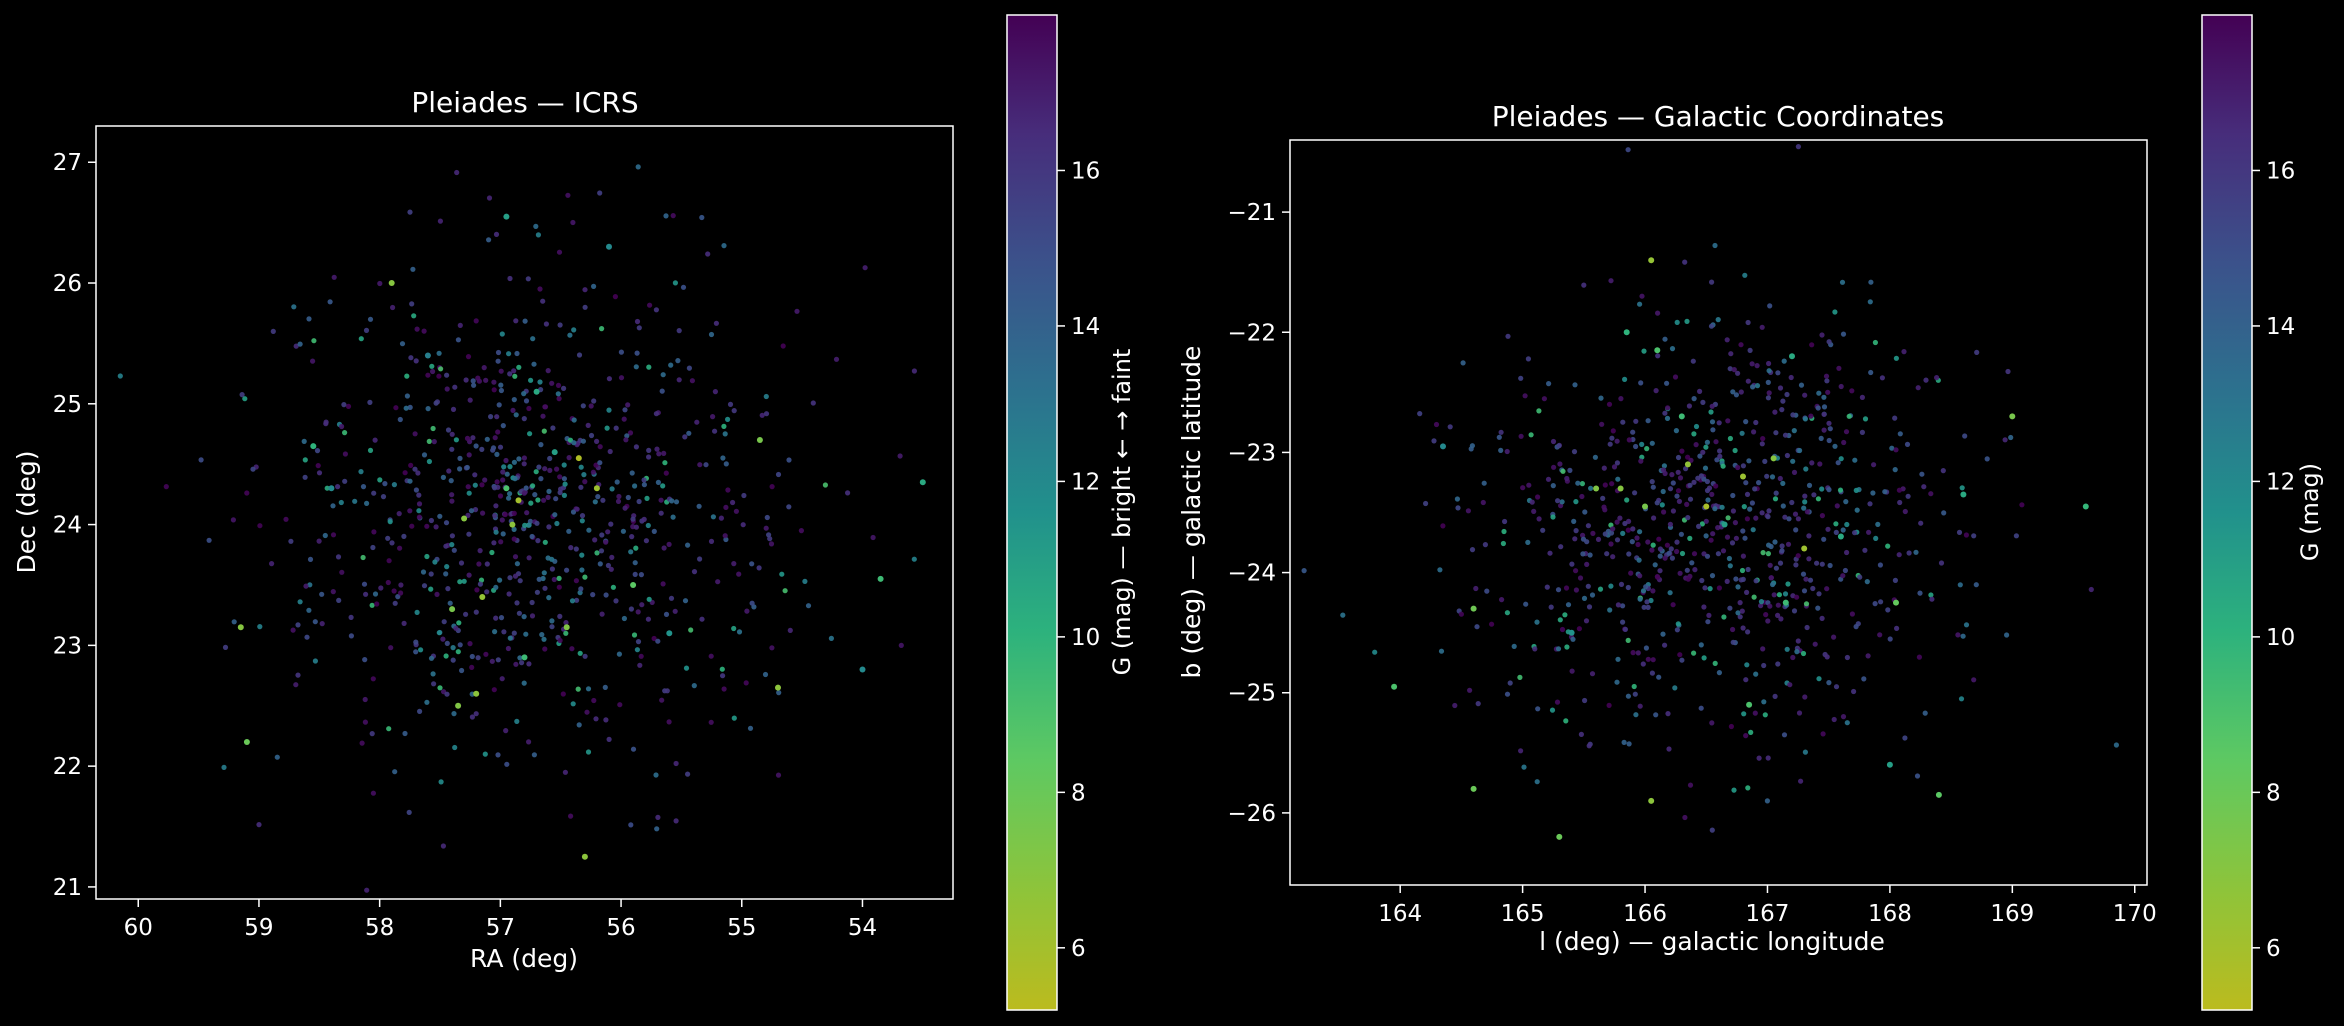 The image size is (2344, 1026). I want to click on icrs-x-tick-label: 59, so click(258, 928).